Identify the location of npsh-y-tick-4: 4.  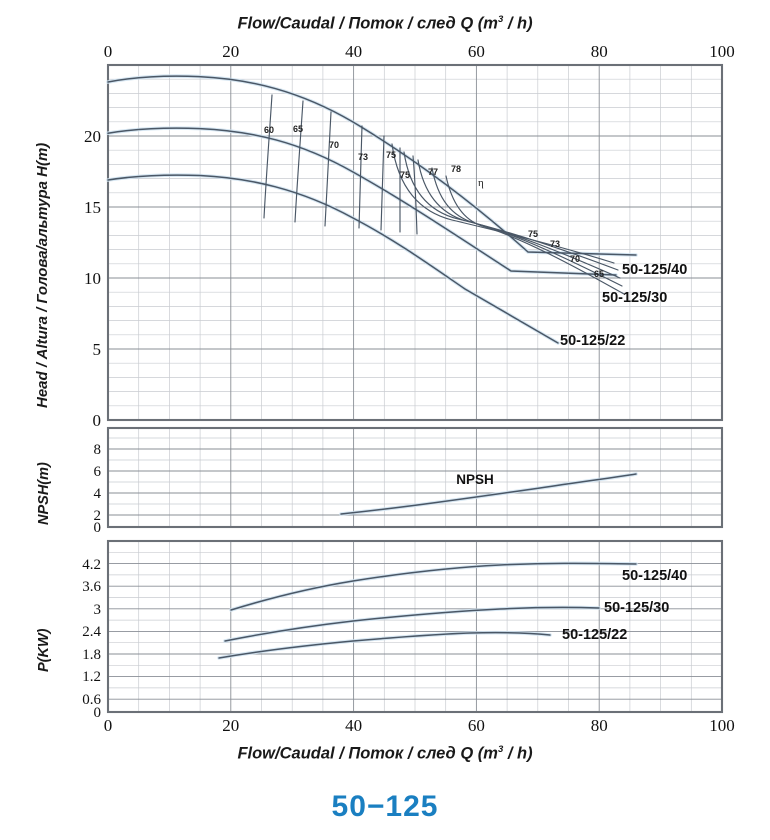
(98, 494).